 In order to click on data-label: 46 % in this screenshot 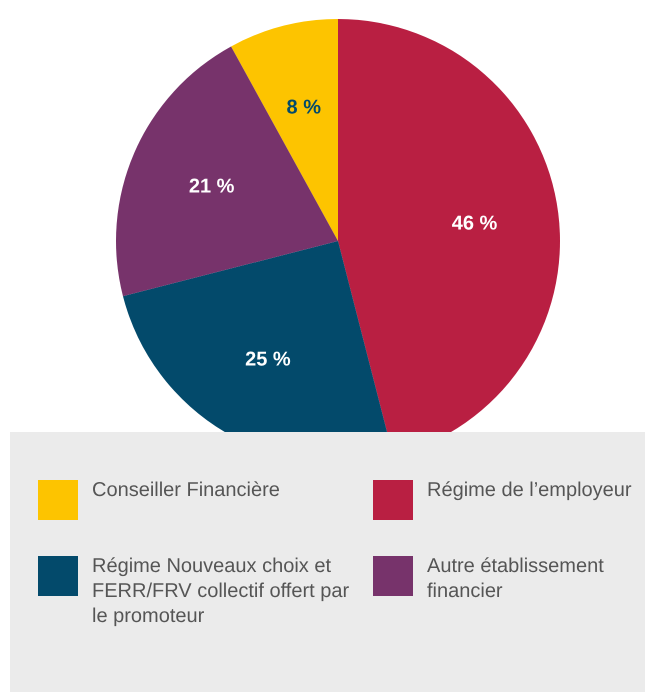, I will do `click(475, 223)`.